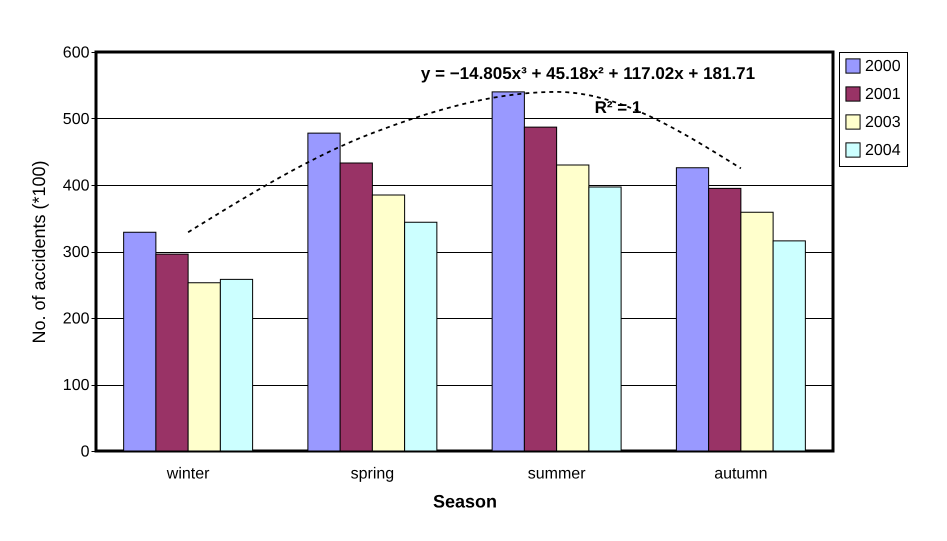 This screenshot has width=947, height=541. Describe the element at coordinates (38, 252) in the screenshot. I see `y-axis-title: No. of accidents (*100)` at that location.